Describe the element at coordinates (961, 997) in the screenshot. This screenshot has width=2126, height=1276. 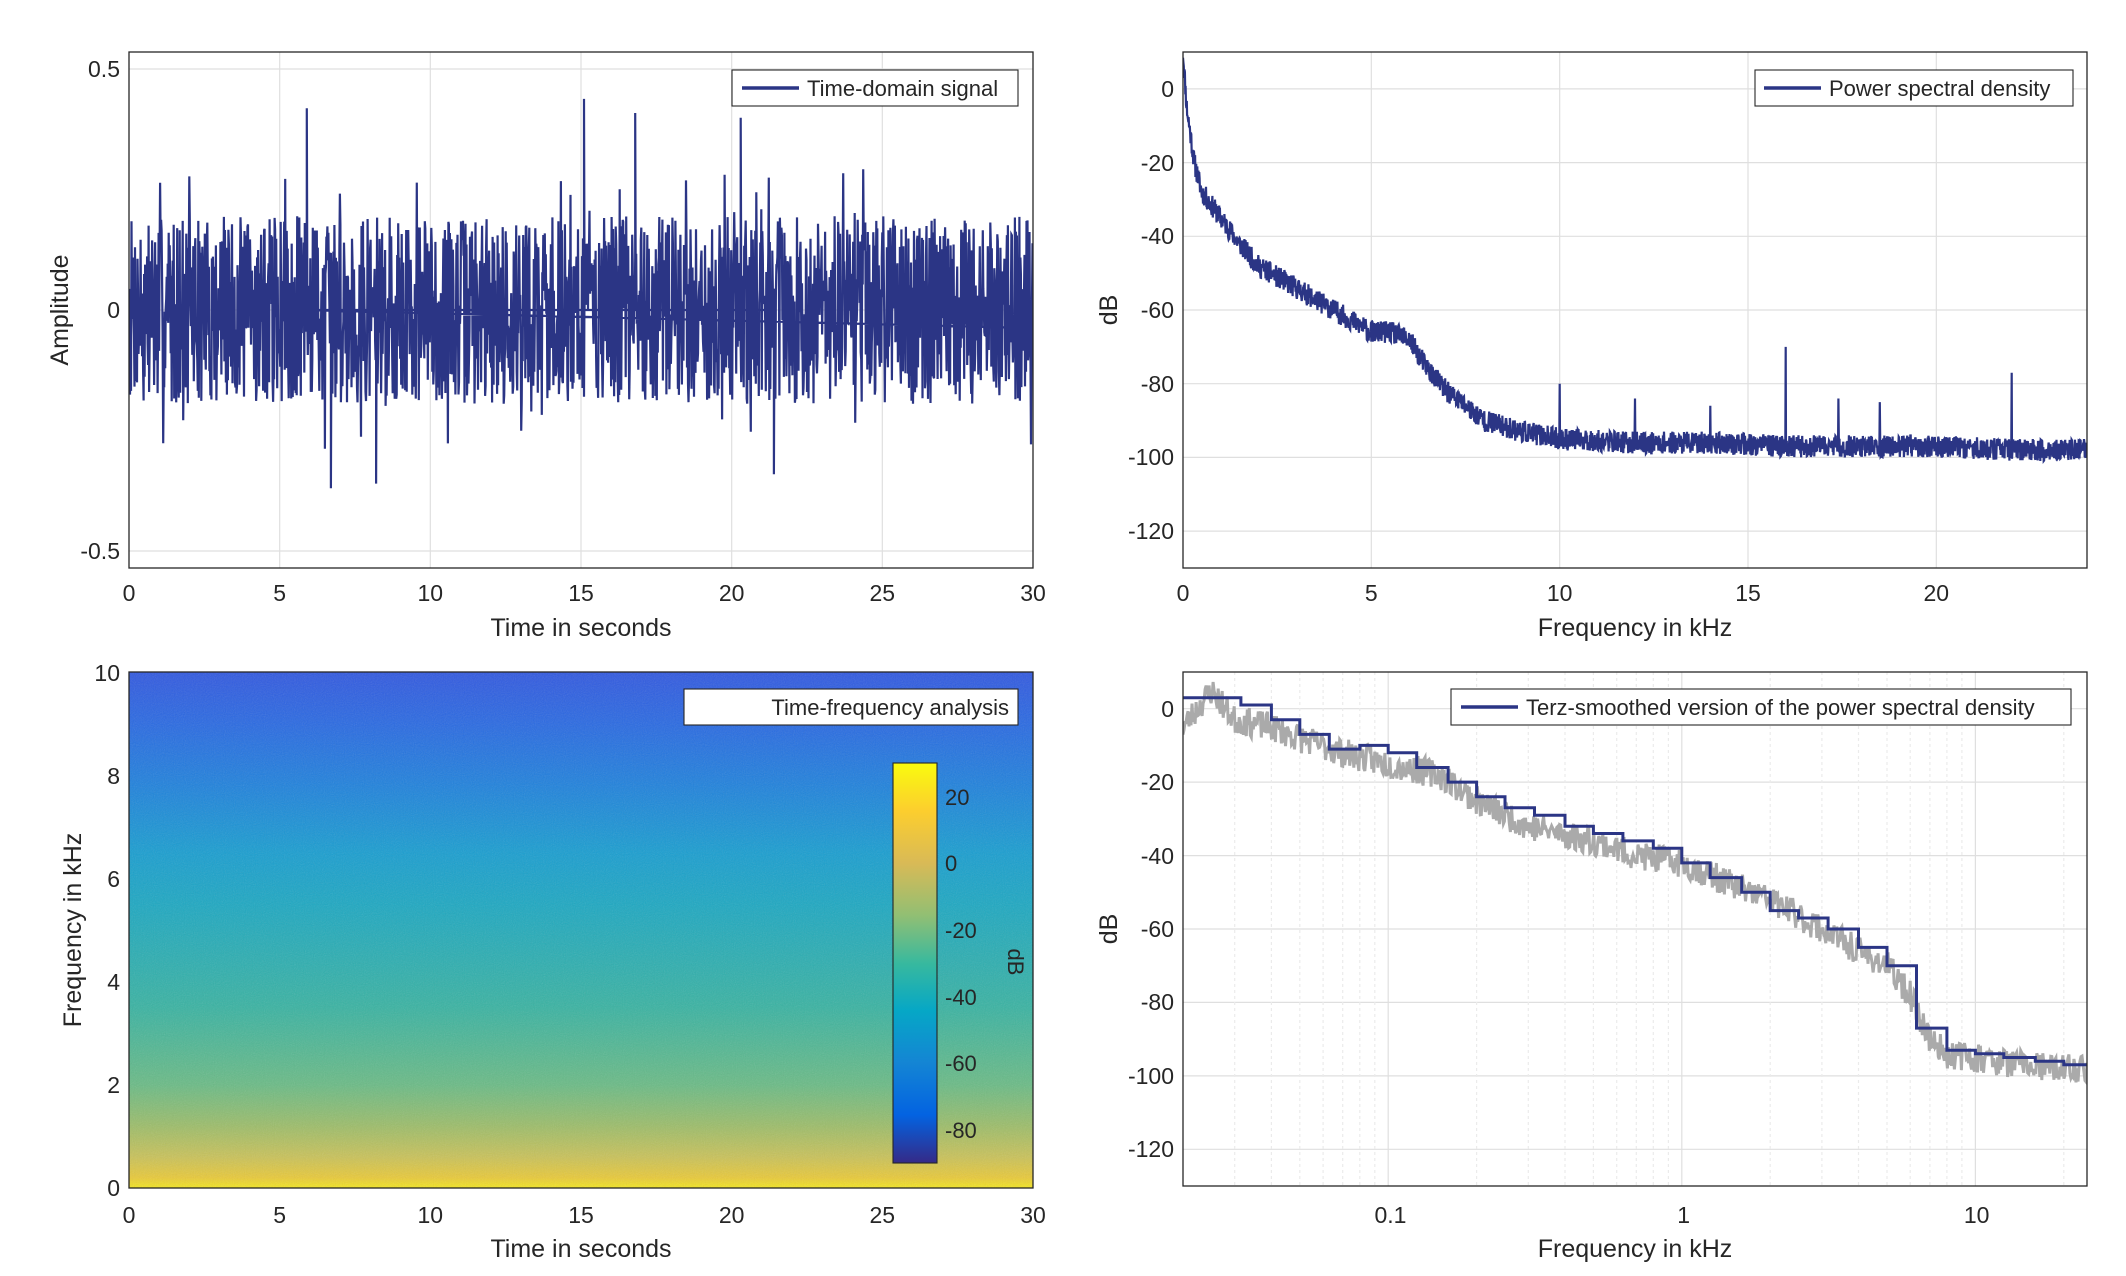
I see `colorbar-tick-label: -40` at that location.